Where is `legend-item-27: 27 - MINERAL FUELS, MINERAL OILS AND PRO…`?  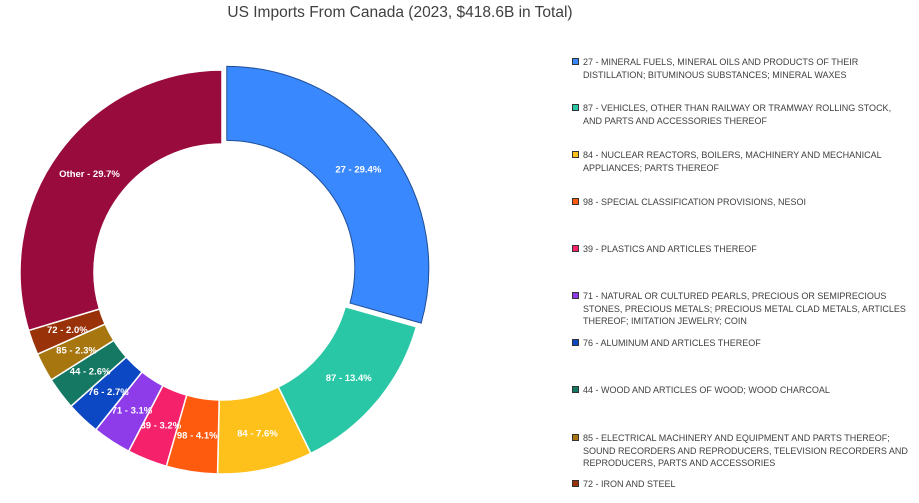
legend-item-27: 27 - MINERAL FUELS, MINERAL OILS AND PRO… is located at coordinates (742, 68).